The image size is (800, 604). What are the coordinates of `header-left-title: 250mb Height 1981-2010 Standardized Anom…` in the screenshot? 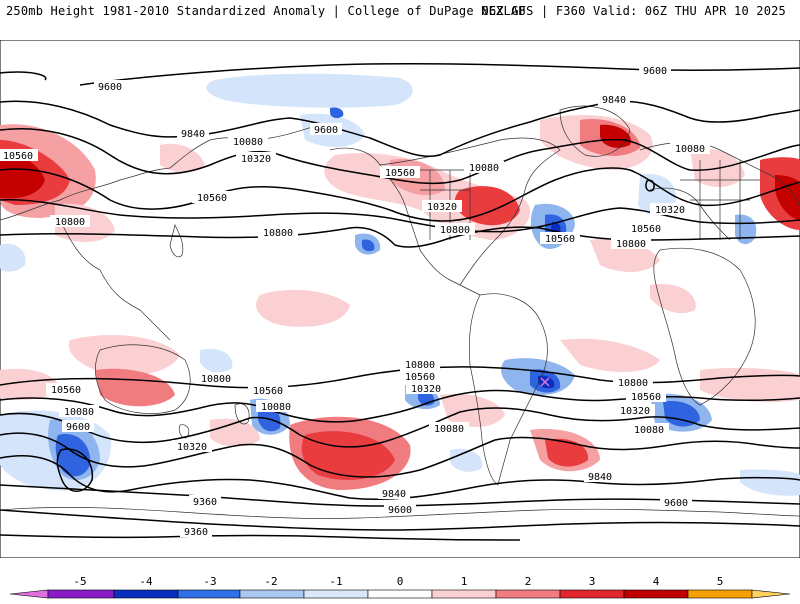 It's located at (266, 11).